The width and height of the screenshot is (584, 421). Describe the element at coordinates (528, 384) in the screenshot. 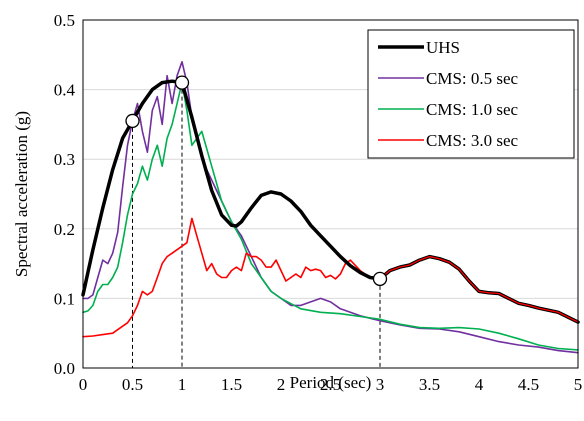

I see `x-tick-label: 4.5` at that location.